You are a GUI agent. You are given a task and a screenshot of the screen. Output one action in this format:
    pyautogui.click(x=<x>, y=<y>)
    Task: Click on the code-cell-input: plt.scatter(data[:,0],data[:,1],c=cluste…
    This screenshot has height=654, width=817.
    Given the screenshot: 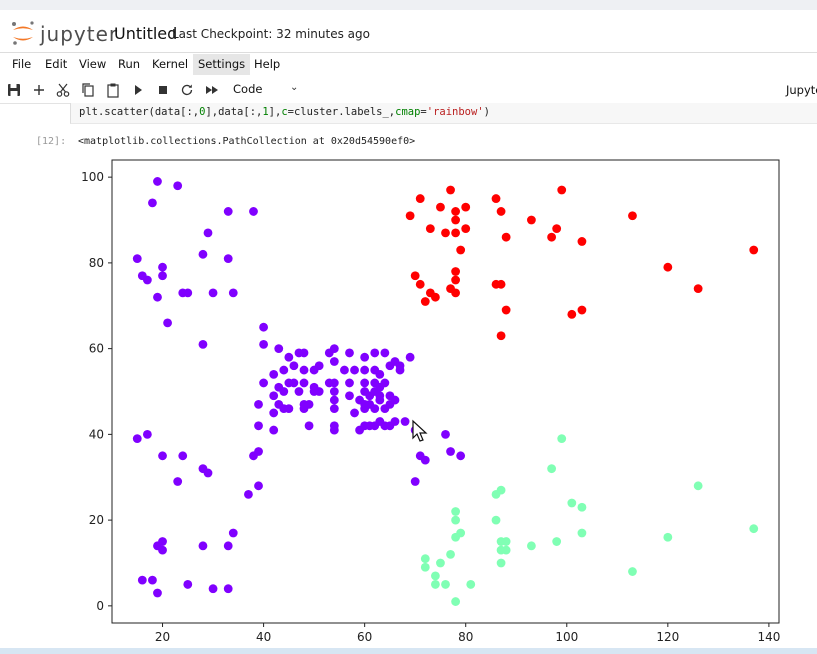 What is the action you would take?
    pyautogui.click(x=443, y=113)
    